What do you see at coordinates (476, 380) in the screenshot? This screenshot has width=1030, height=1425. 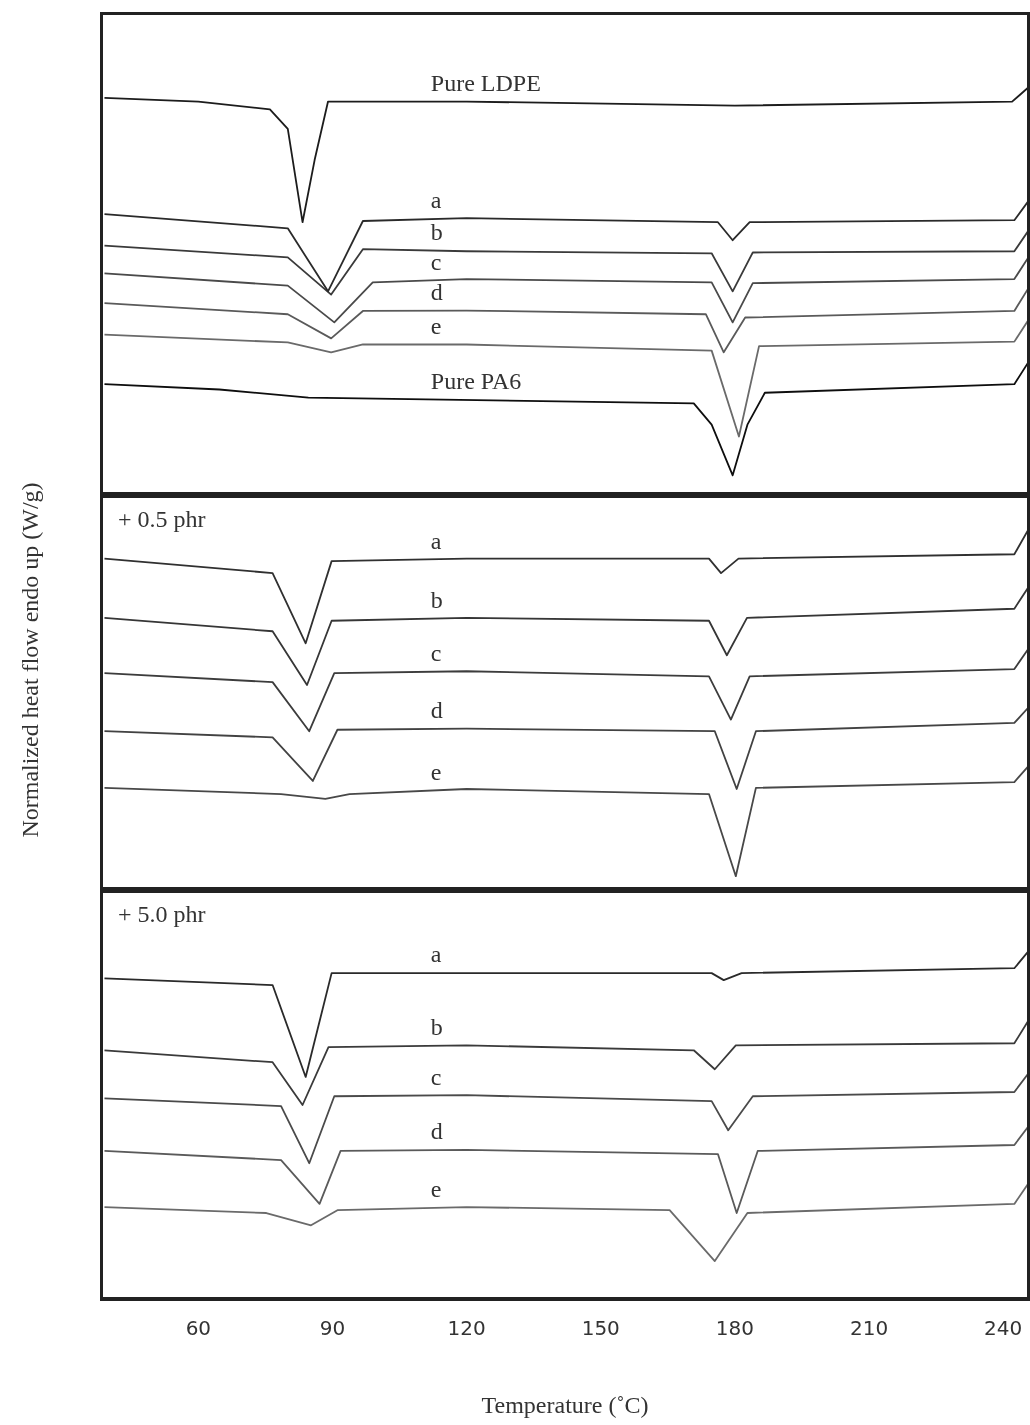 I see `series-label: Pure PA6` at bounding box center [476, 380].